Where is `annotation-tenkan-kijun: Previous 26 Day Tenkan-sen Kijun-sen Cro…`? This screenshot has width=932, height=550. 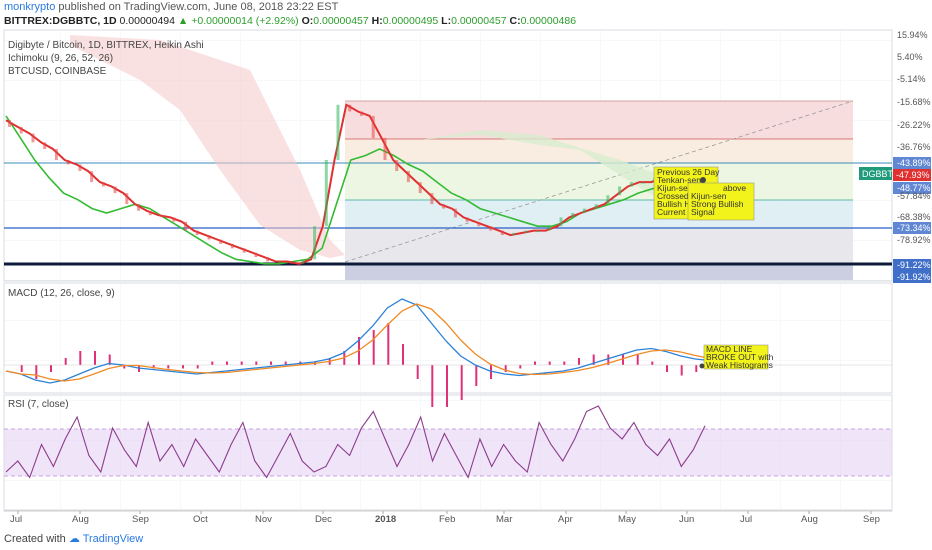
annotation-tenkan-kijun: Previous 26 Day Tenkan-sen Kijun-sen Cro… is located at coordinates (686, 193).